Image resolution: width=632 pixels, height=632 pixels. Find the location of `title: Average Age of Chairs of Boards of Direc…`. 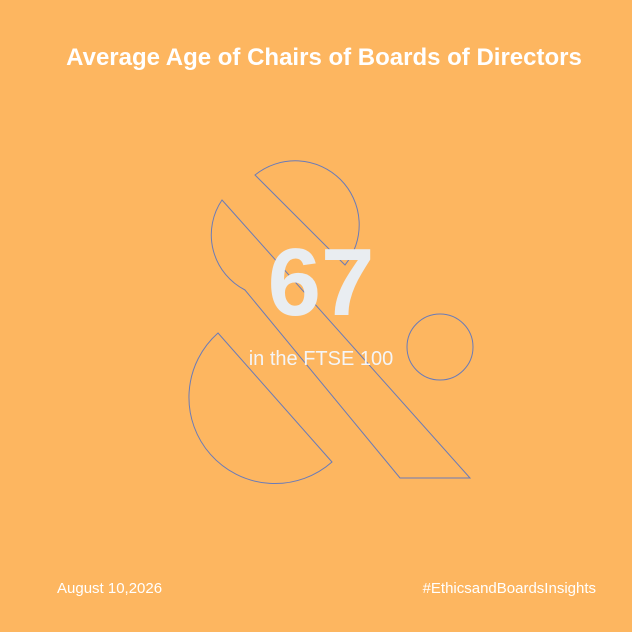

title: Average Age of Chairs of Boards of Direc… is located at coordinates (324, 57).